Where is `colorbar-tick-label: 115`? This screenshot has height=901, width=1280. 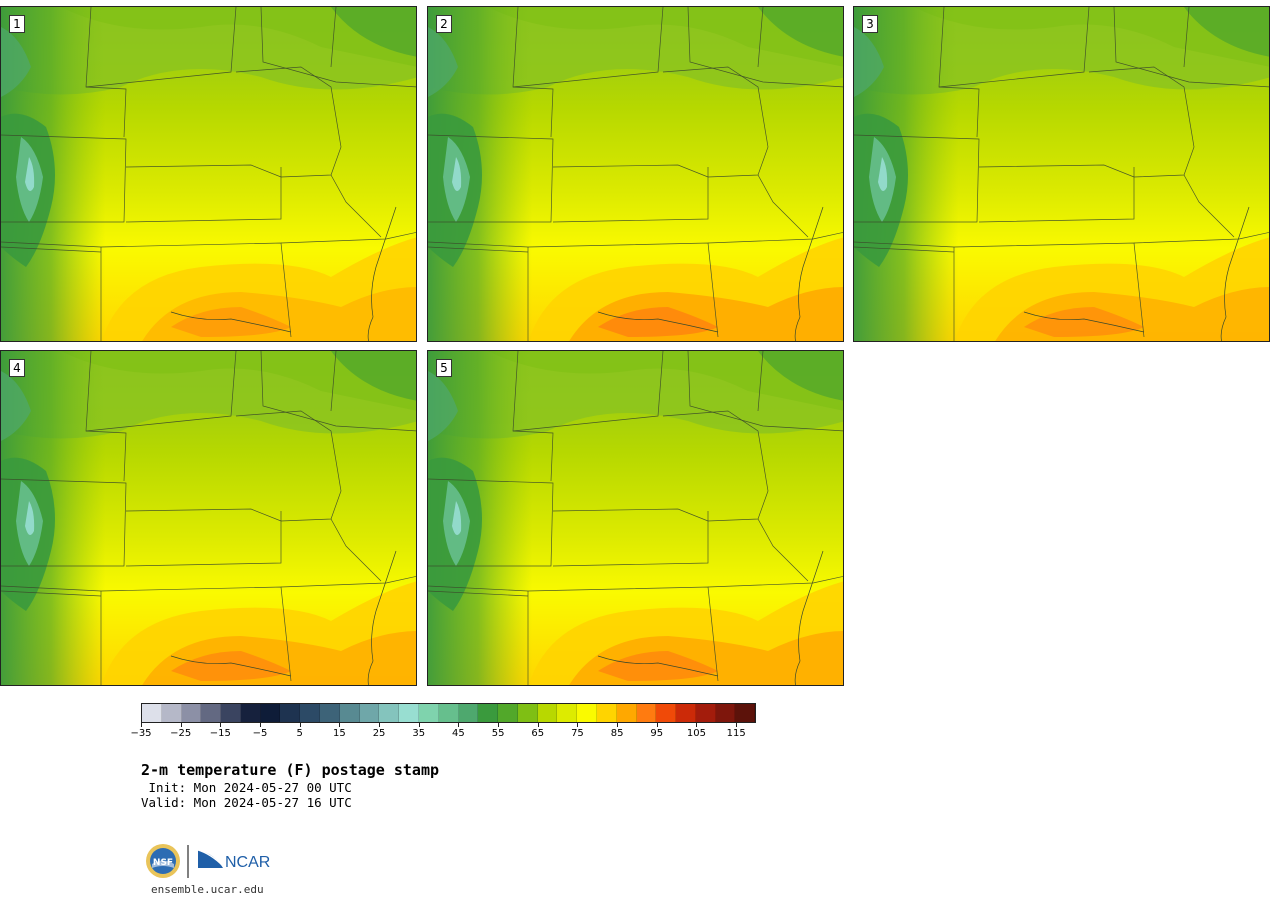 colorbar-tick-label: 115 is located at coordinates (736, 733).